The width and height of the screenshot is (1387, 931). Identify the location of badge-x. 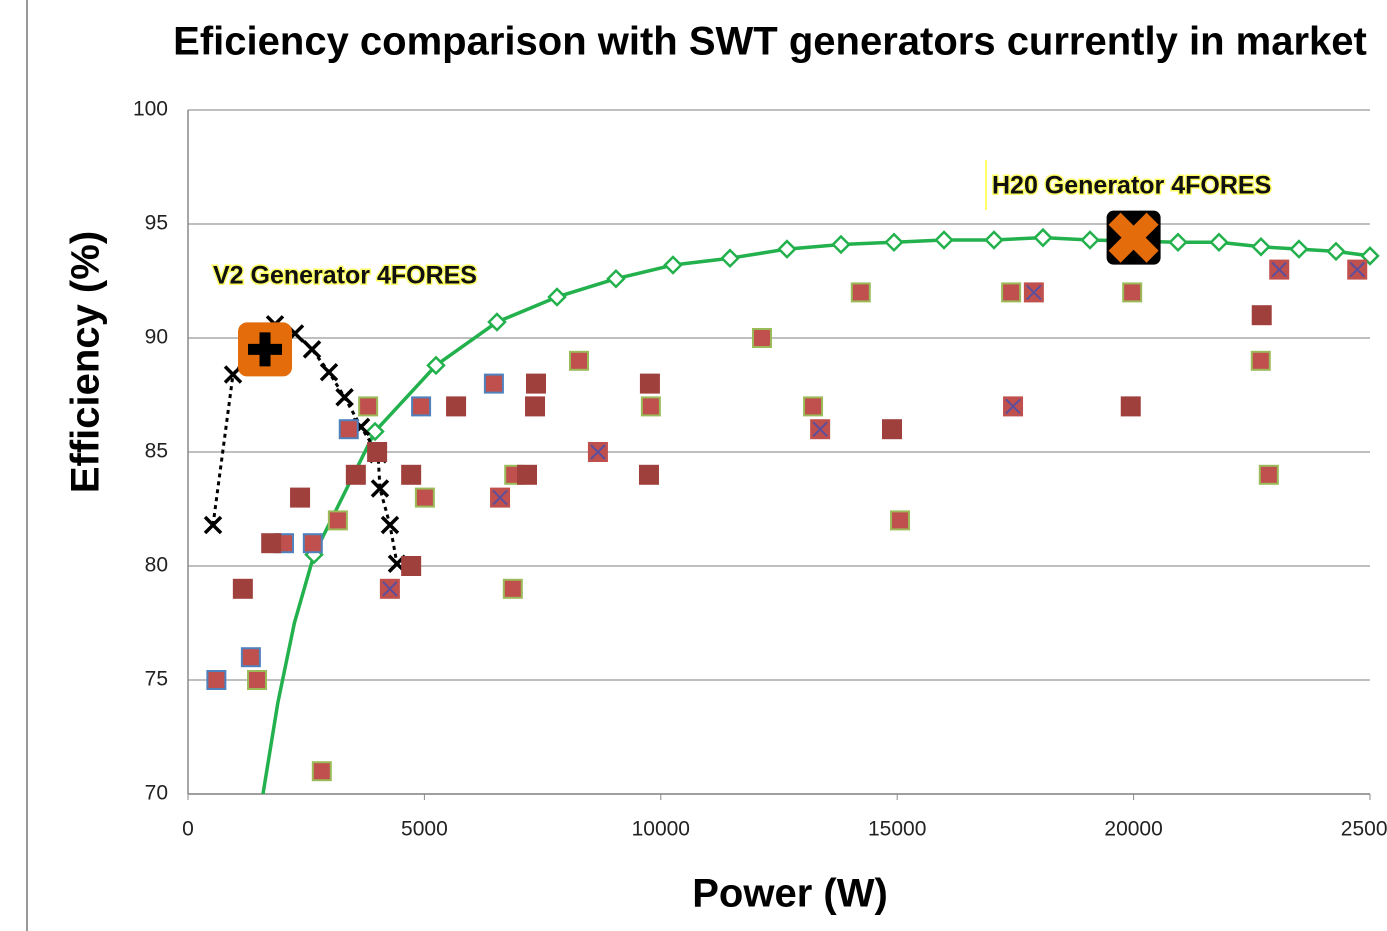
(1133, 237).